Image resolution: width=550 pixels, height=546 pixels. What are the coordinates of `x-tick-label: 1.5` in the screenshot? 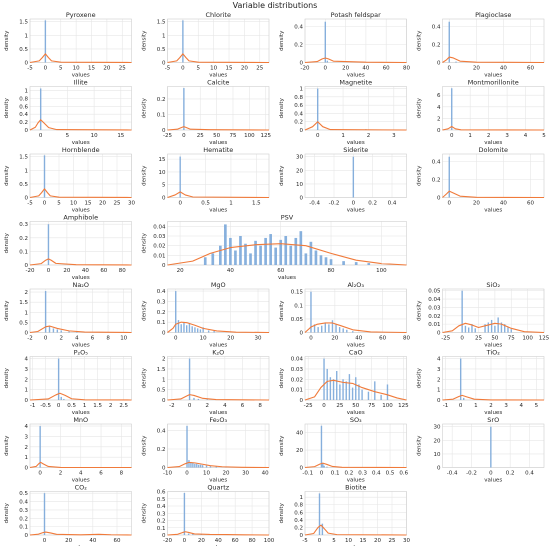 It's located at (97, 406).